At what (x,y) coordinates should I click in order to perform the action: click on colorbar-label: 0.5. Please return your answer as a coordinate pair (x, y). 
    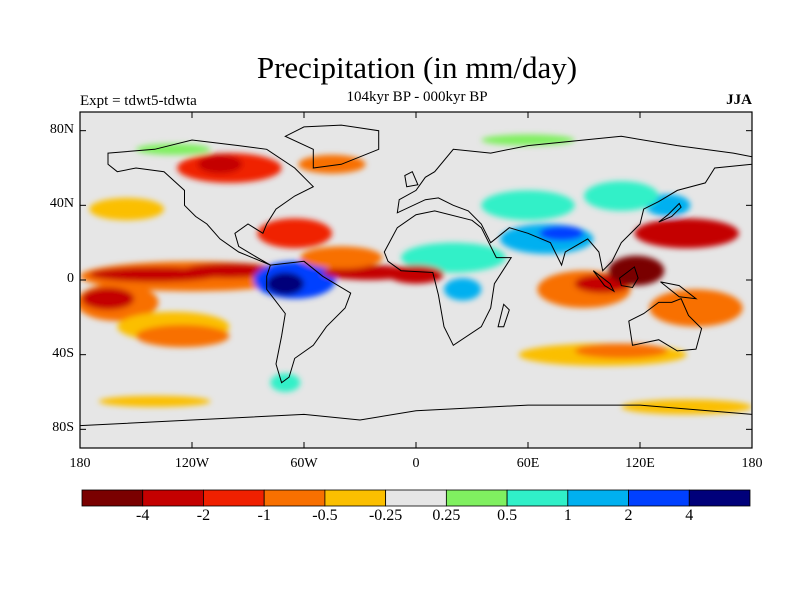
    Looking at the image, I should click on (507, 515).